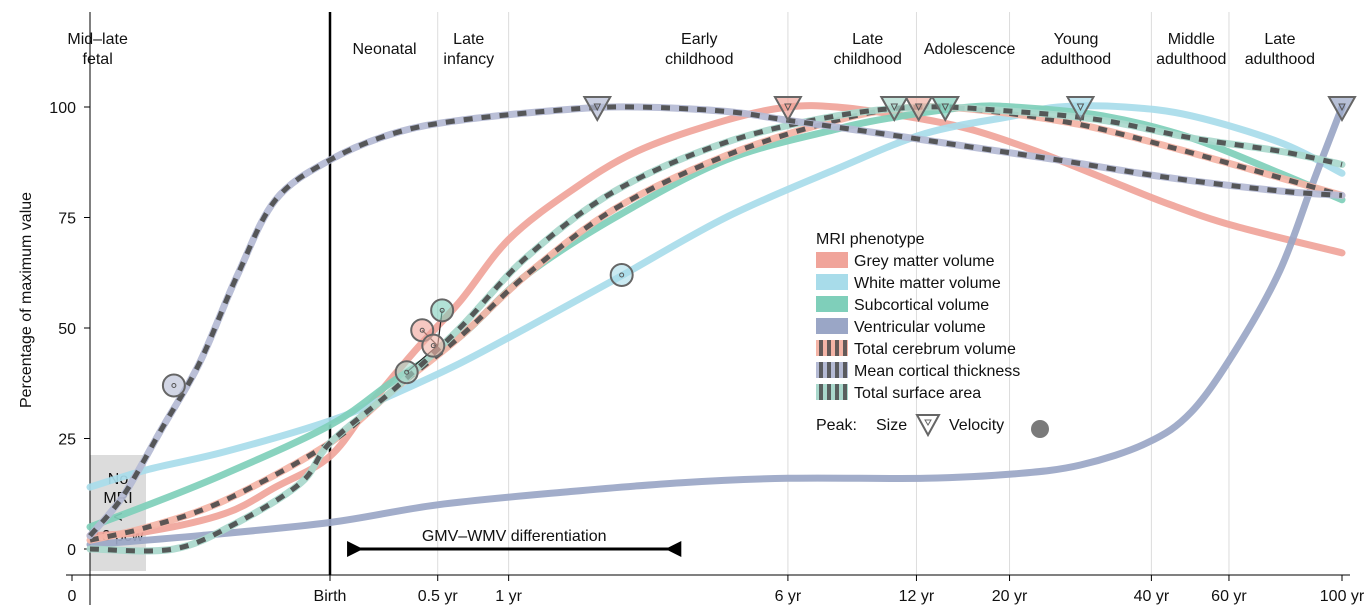  I want to click on legend-size-icon, so click(928, 426).